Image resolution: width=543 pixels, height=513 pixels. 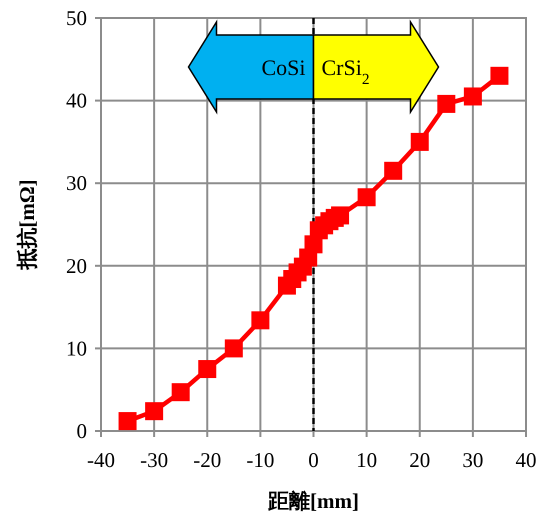 I want to click on x-axis-title: 距離[mm], so click(x=313, y=501).